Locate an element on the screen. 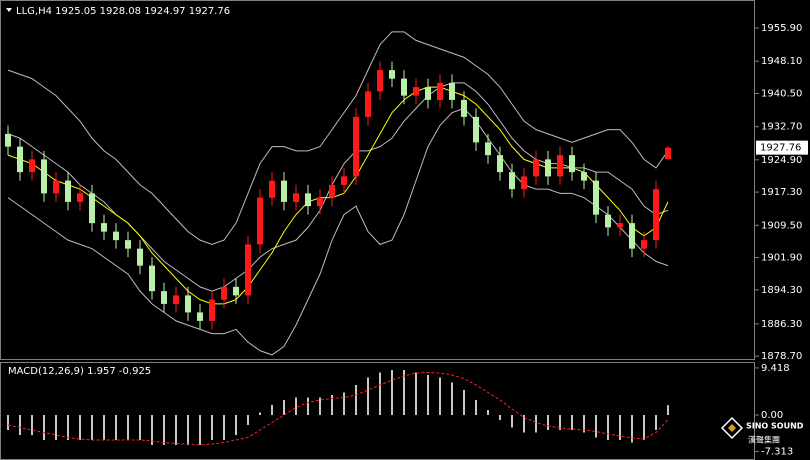 The image size is (810, 460). signal-line is located at coordinates (338, 408).